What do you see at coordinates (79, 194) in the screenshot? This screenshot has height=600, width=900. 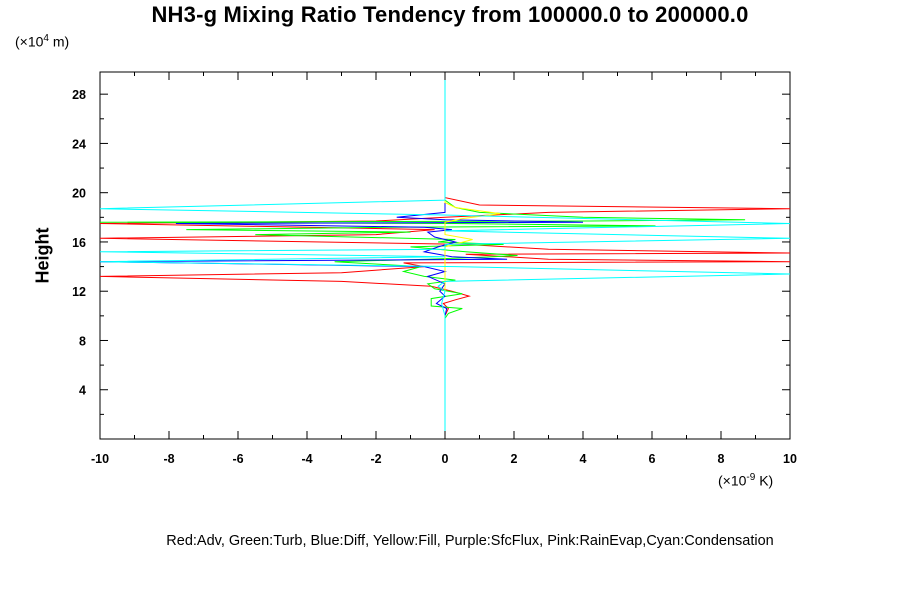 I see `y-tick-label: 20` at bounding box center [79, 194].